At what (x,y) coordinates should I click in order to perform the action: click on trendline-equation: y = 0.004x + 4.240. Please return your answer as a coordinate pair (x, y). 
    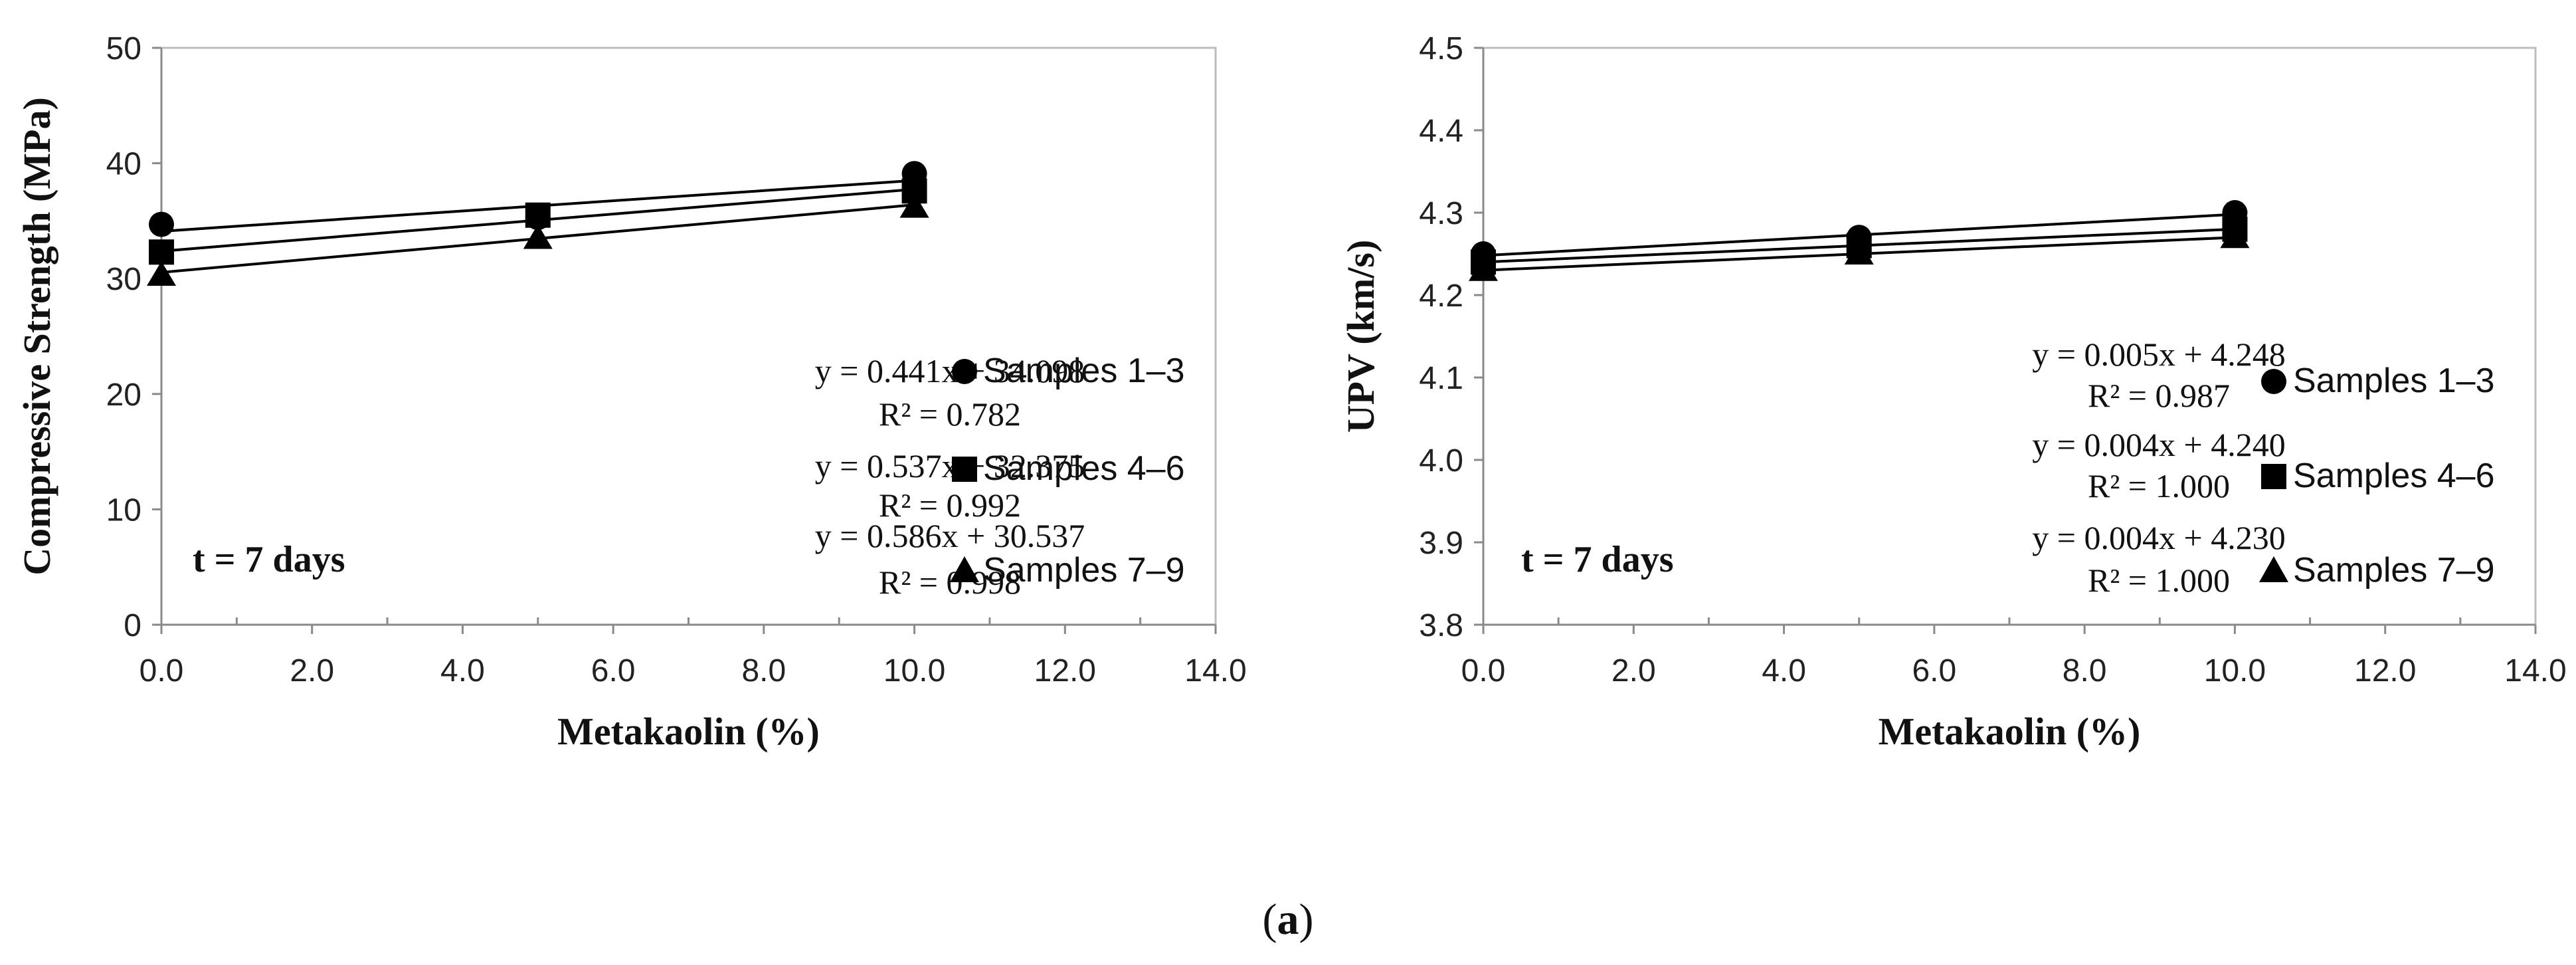
    Looking at the image, I should click on (2158, 445).